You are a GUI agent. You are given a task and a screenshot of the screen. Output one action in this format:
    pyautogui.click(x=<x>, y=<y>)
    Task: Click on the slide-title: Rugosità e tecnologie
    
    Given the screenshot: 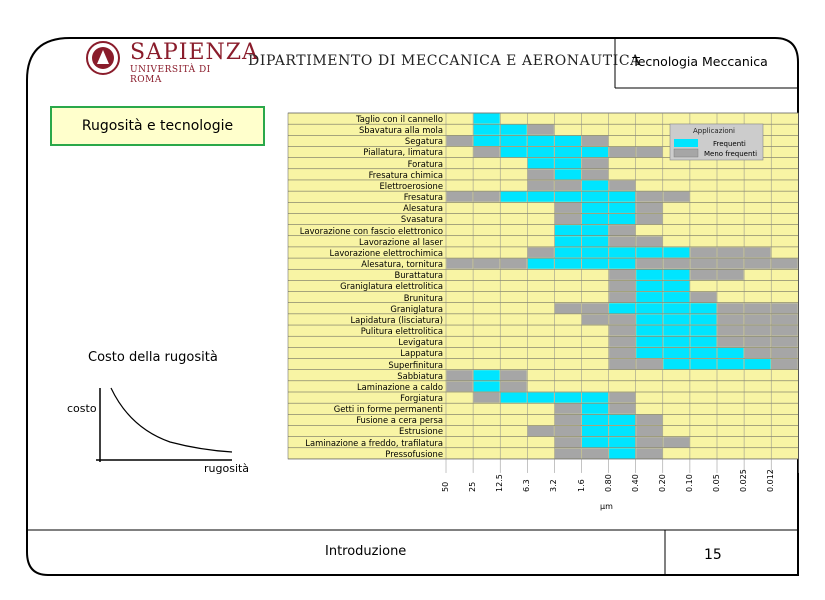 What is the action you would take?
    pyautogui.click(x=157, y=126)
    